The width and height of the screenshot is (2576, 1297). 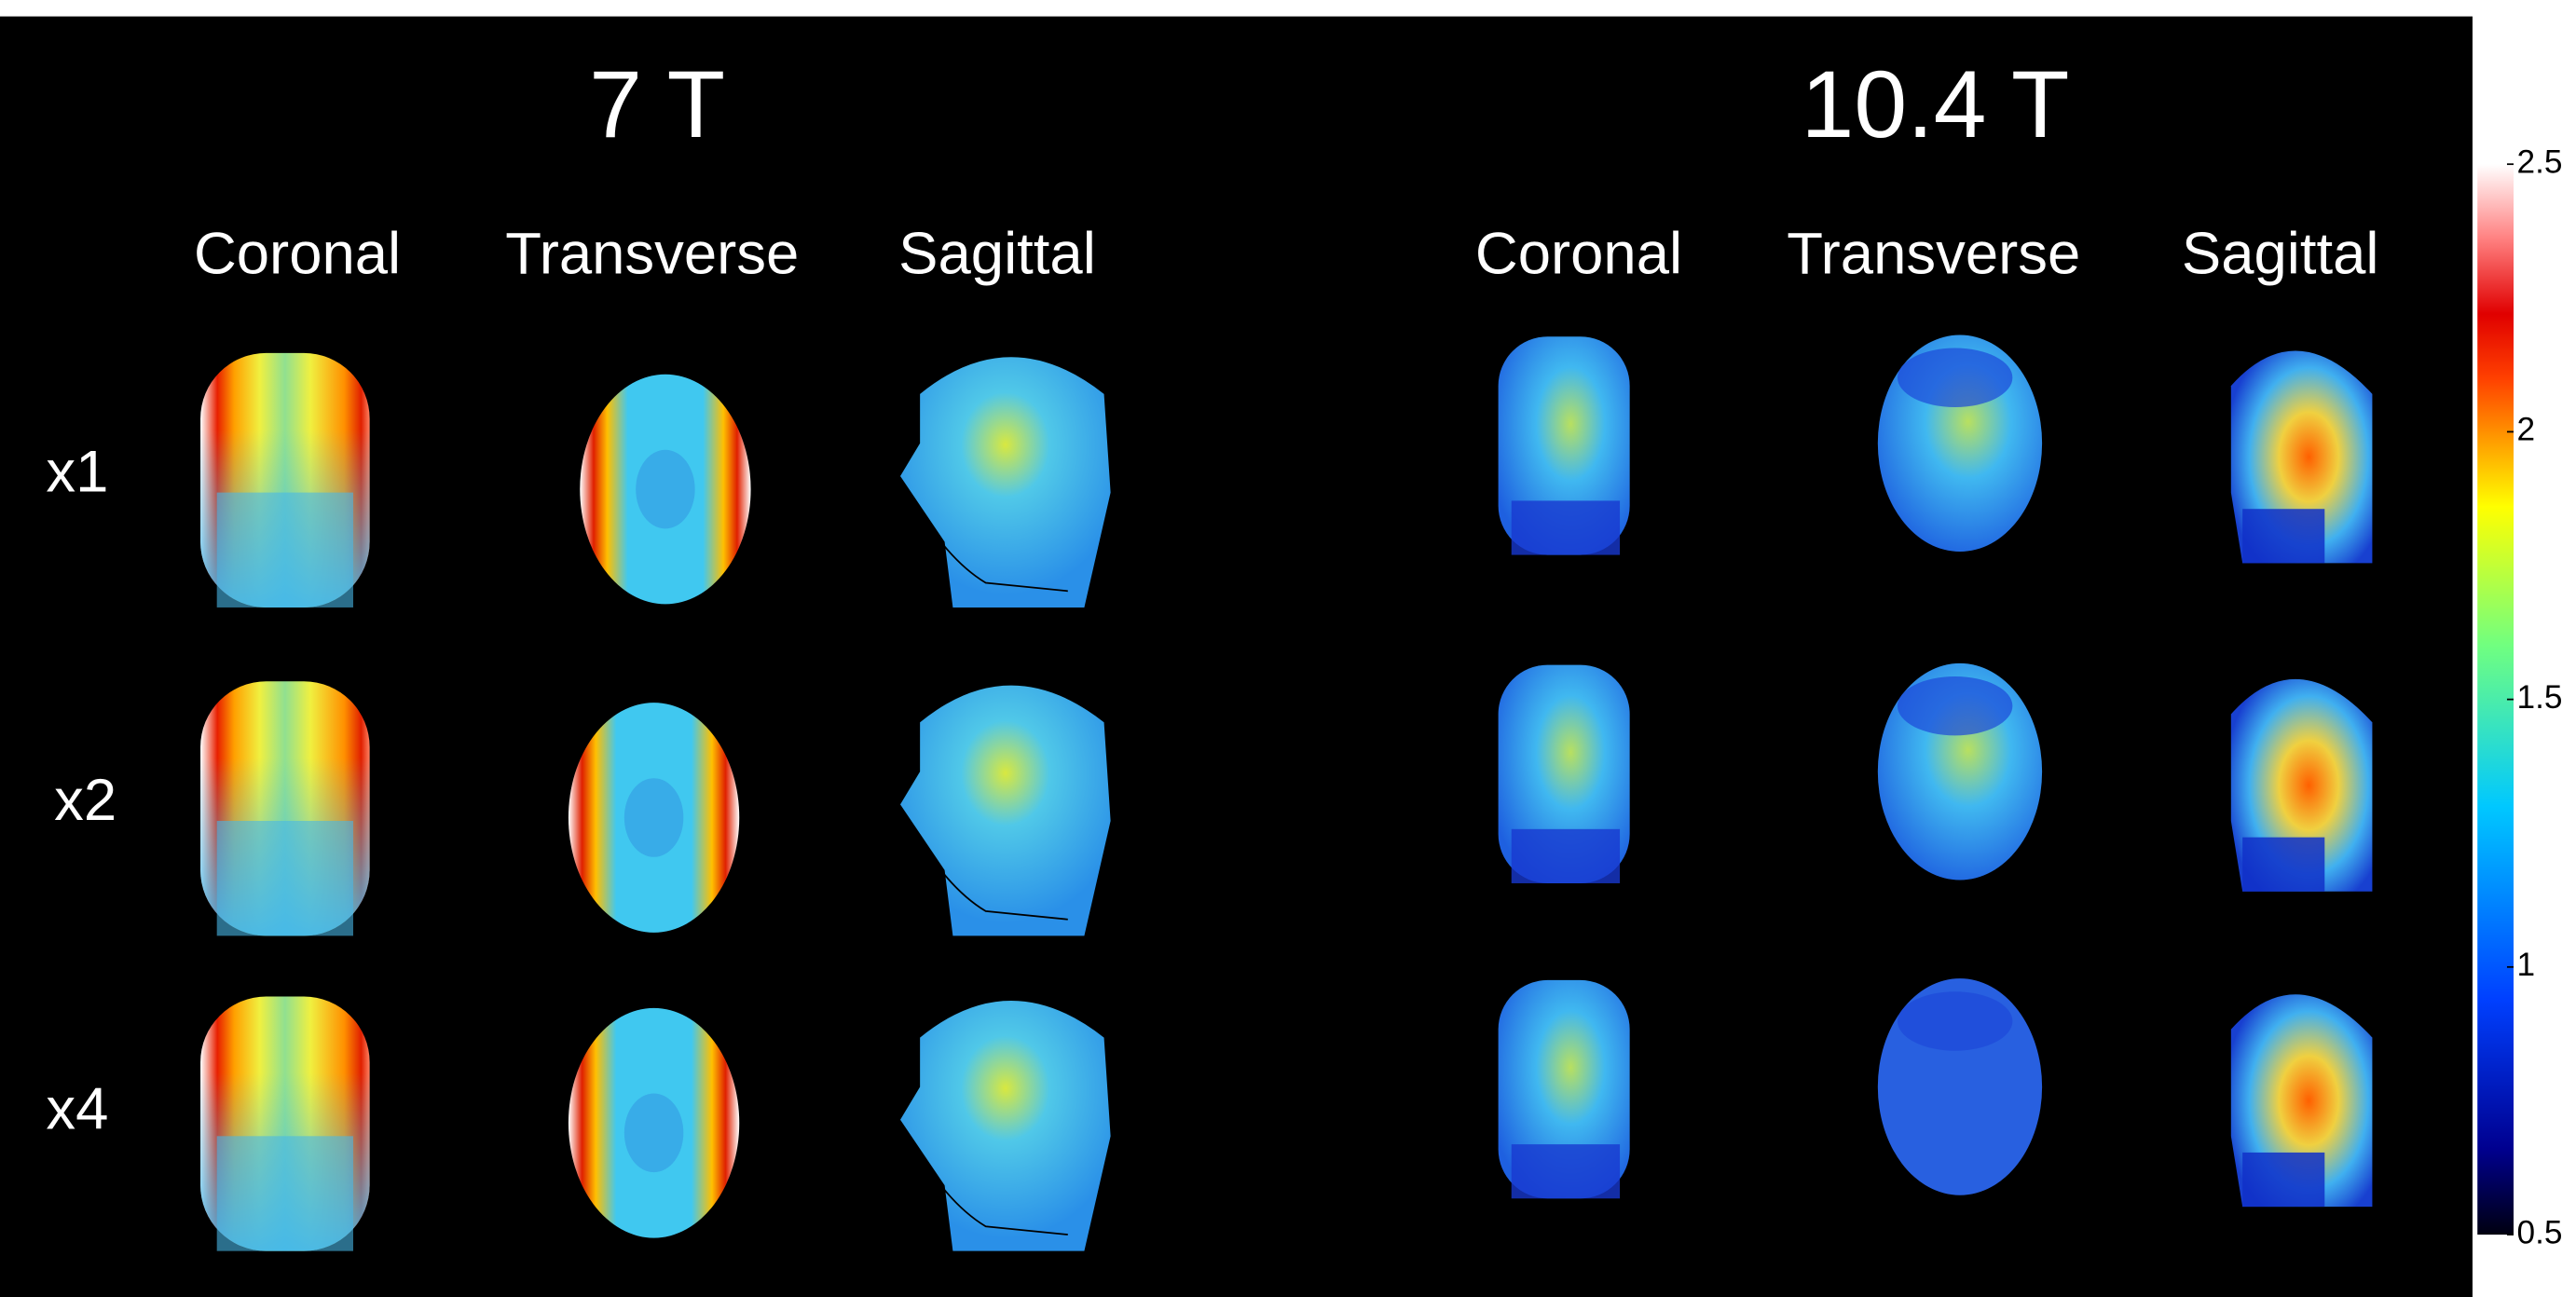 I want to click on tick-label: 2, so click(x=2526, y=430).